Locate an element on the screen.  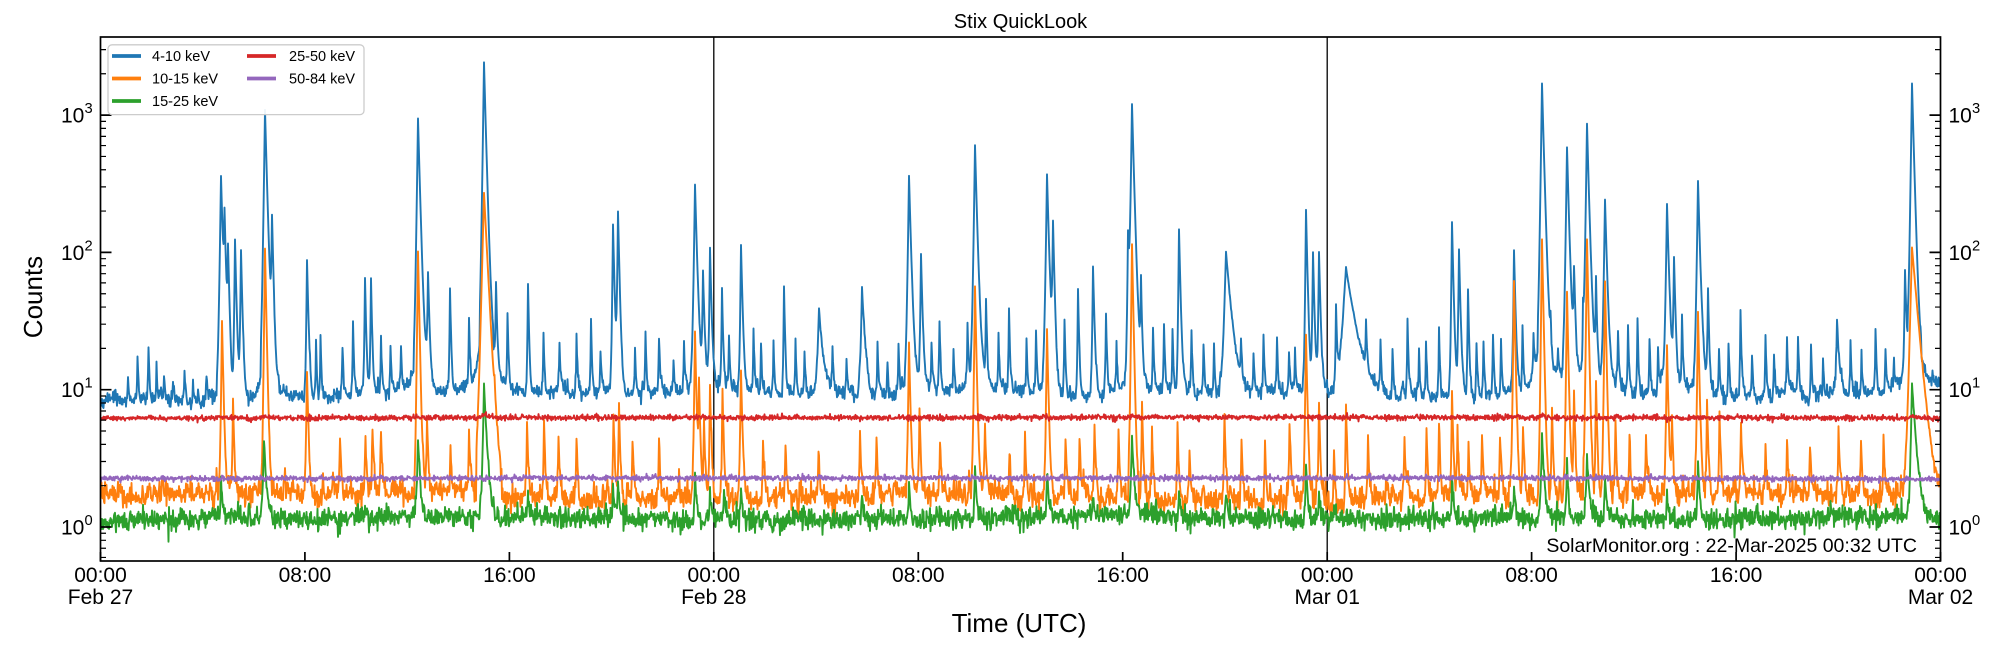
svg-text: Time (UTC) is located at coordinates (1019, 623).